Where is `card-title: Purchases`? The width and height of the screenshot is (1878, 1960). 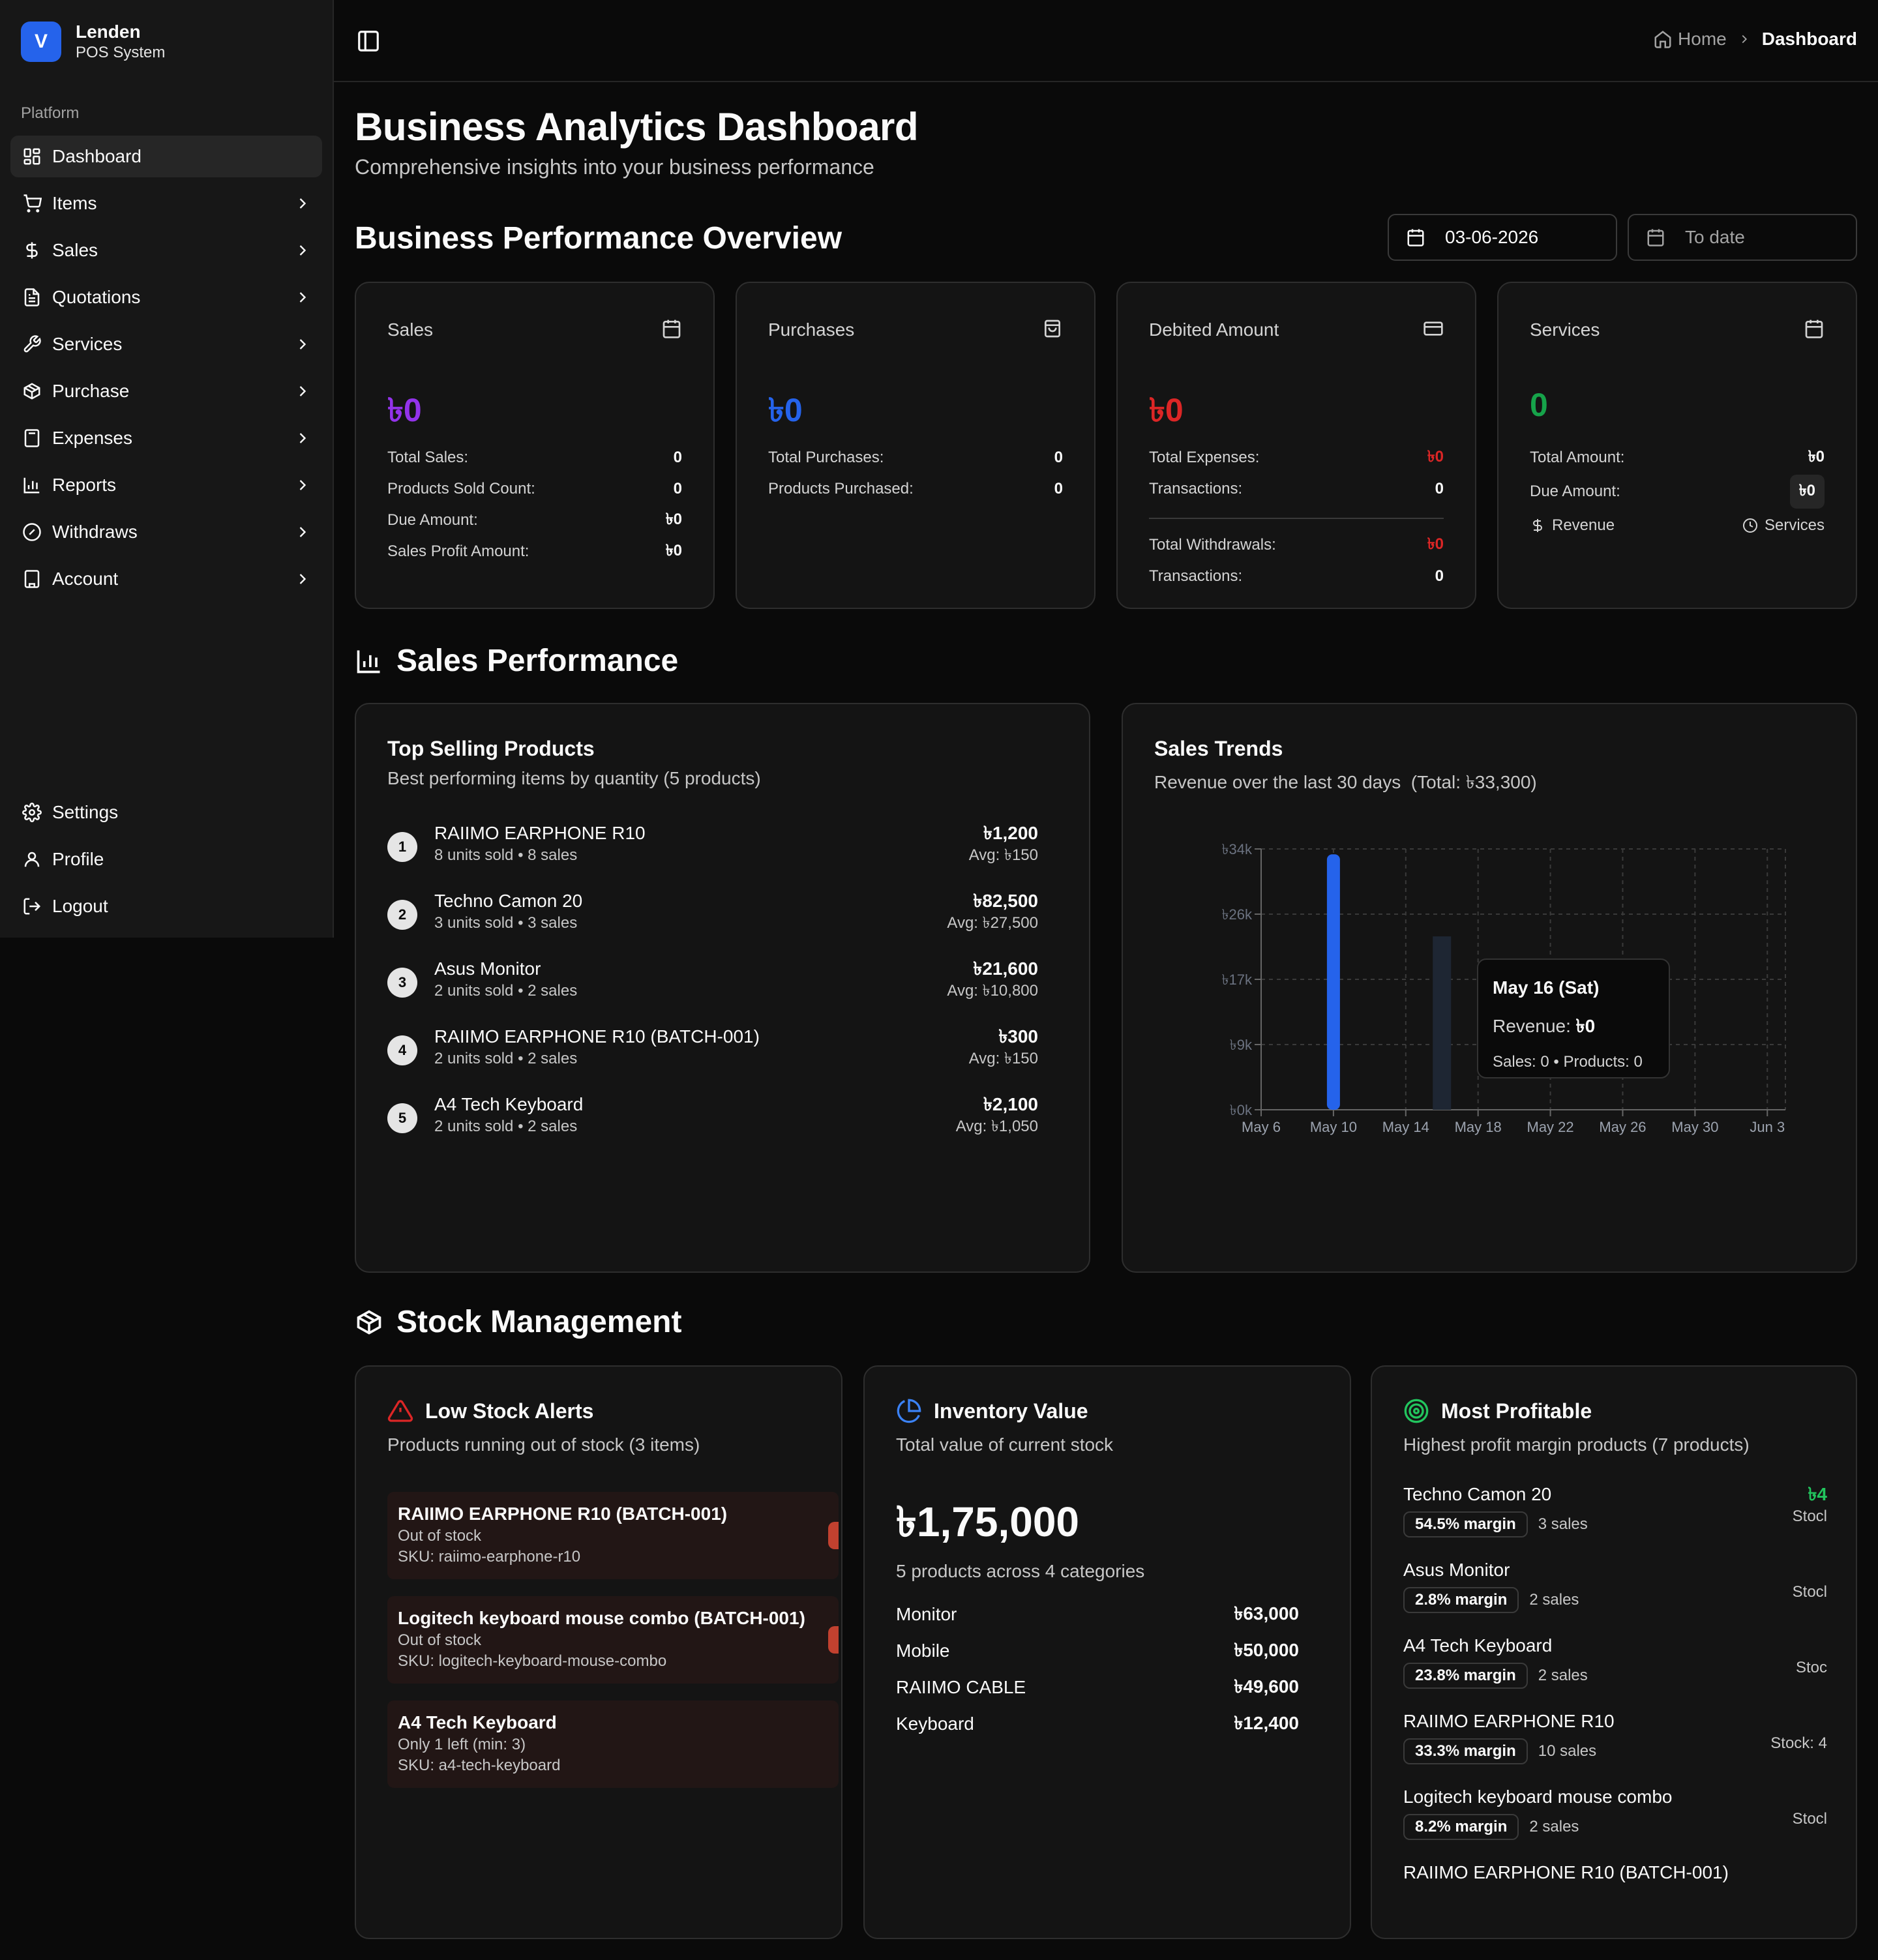
card-title: Purchases is located at coordinates (811, 330).